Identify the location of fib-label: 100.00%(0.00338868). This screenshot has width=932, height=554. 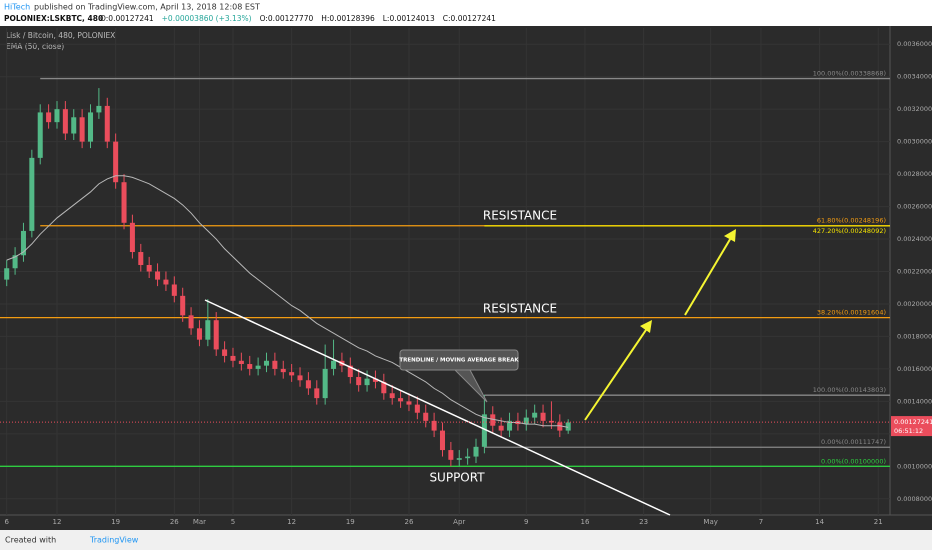
(849, 74).